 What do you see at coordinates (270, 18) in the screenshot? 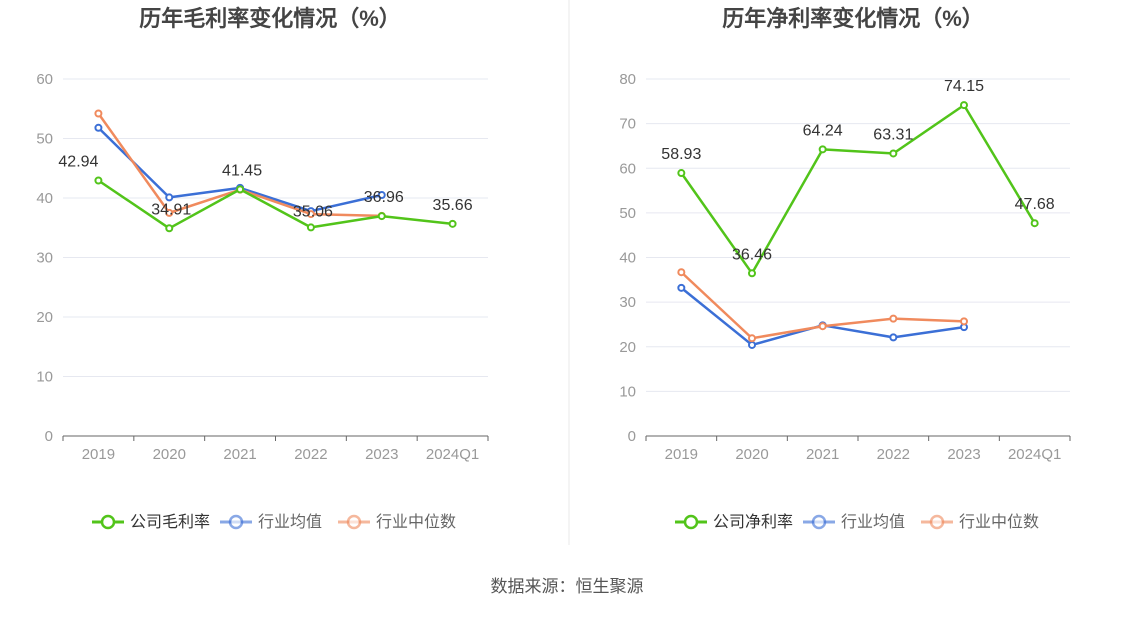
I see `chart-title: 历年毛利率变化情况（%）` at bounding box center [270, 18].